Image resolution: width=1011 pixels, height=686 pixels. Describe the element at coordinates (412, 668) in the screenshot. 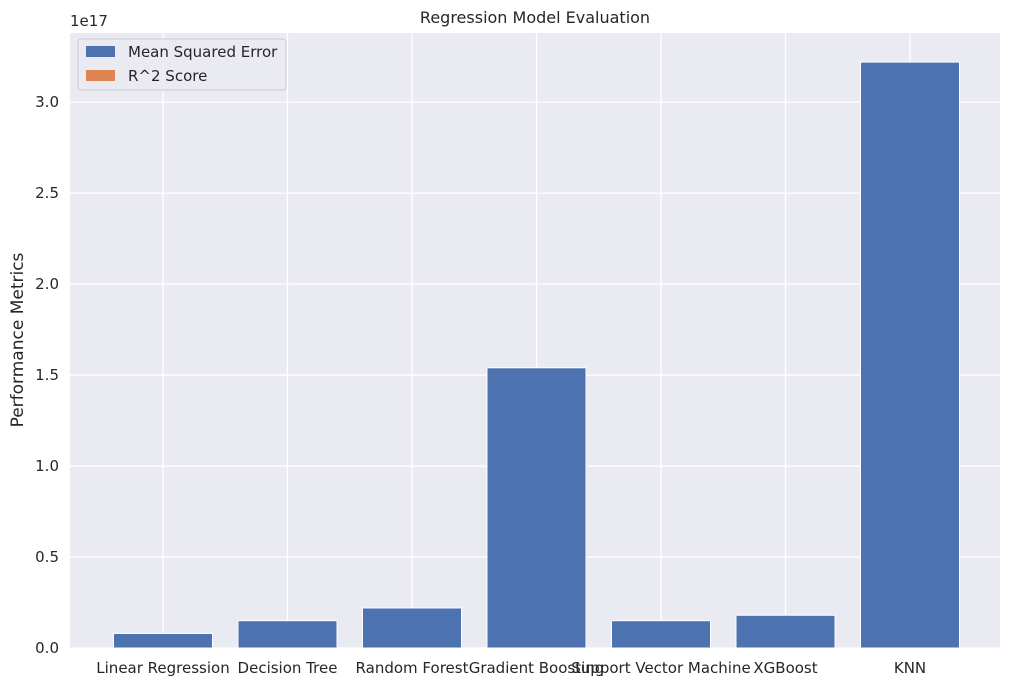

I see `x-tick-label: Random Forest` at that location.